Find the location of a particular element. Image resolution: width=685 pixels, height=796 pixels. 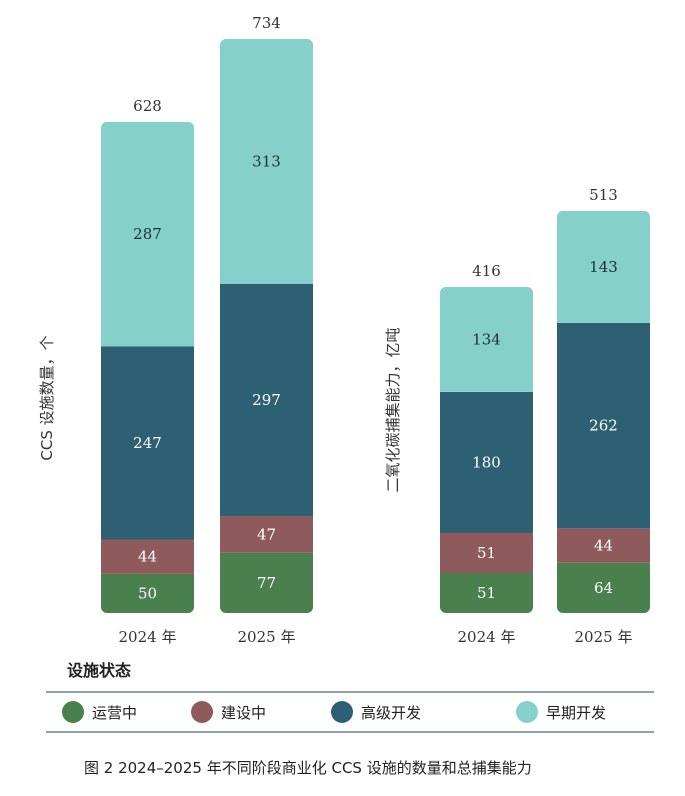

legend-label: 早期开发 is located at coordinates (576, 712).